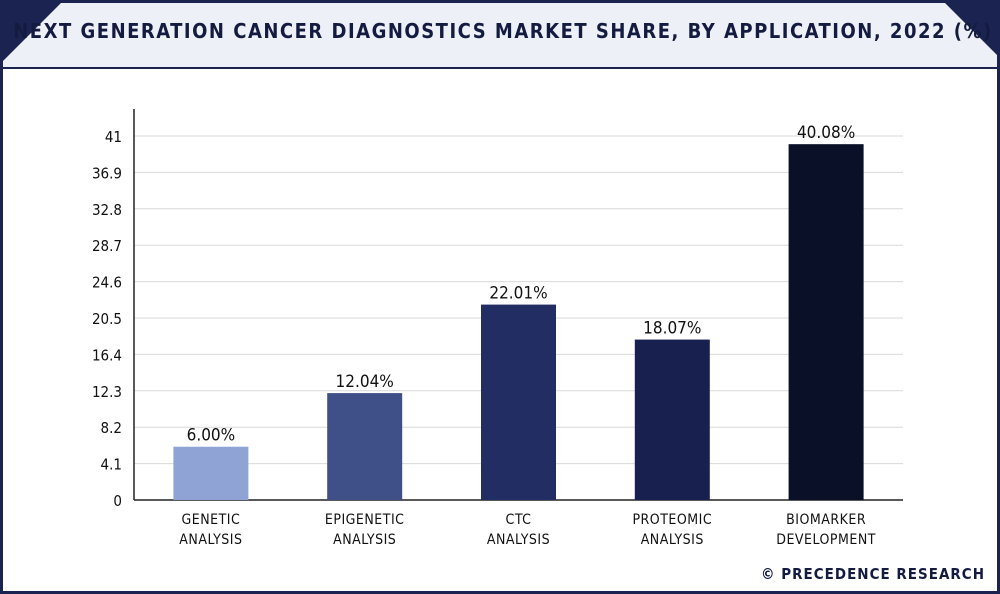 The width and height of the screenshot is (1000, 594). I want to click on y-tick-label: 8.2, so click(111, 428).